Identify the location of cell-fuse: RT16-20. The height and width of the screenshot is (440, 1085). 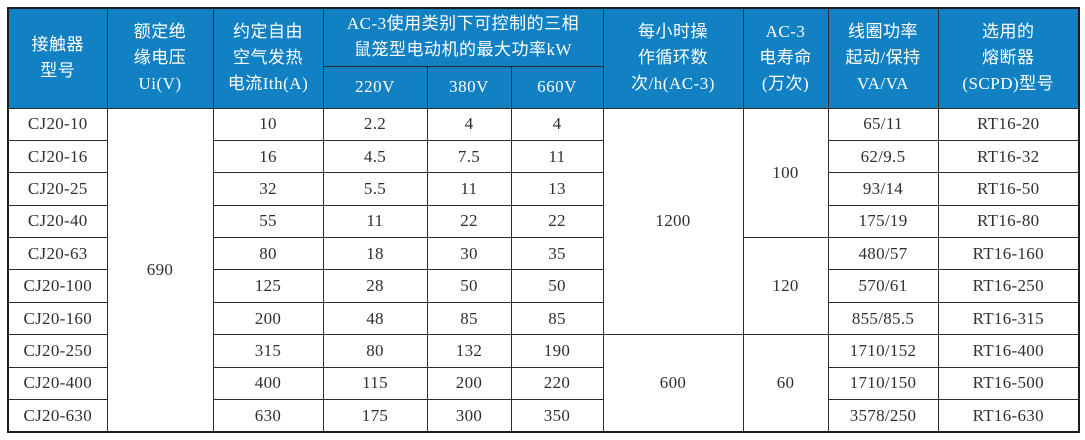
(1008, 124).